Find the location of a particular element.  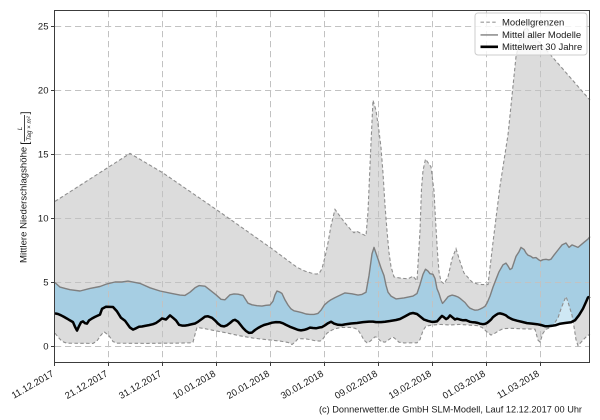

svg-text: Tag × m² is located at coordinates (29, 127).